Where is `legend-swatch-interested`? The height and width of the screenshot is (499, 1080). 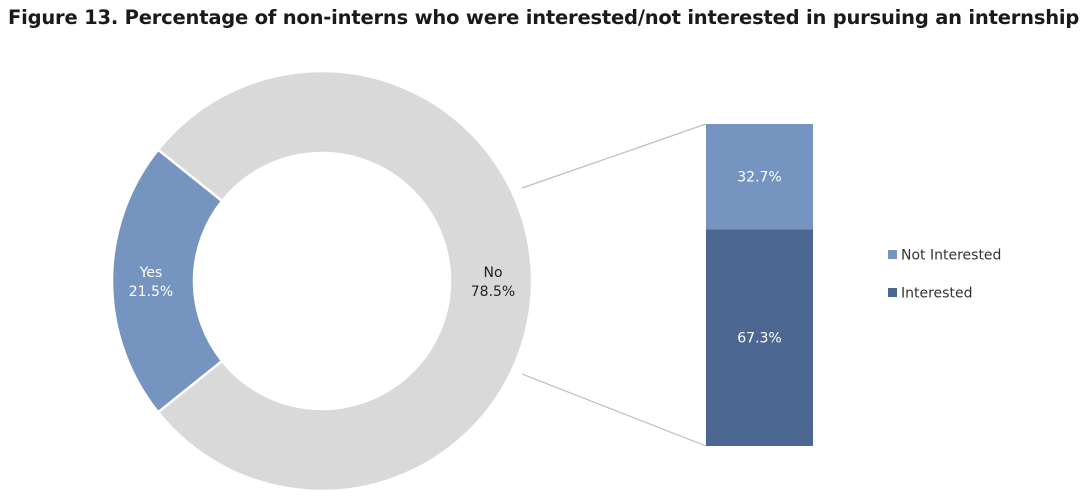
legend-swatch-interested is located at coordinates (892, 292).